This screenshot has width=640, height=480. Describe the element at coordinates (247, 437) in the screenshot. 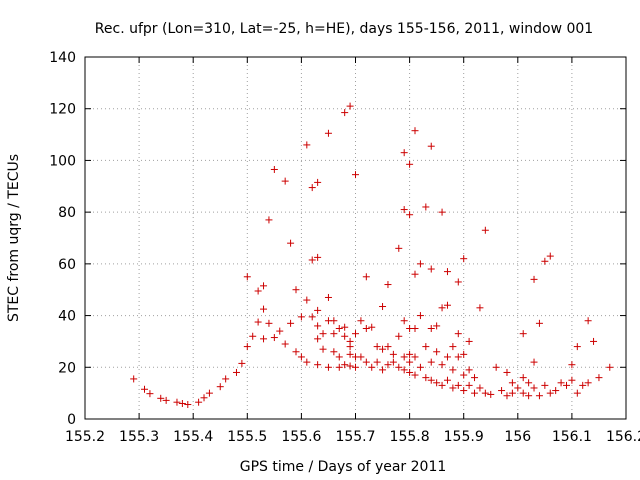

I see `x-tick-label: 155.5` at that location.